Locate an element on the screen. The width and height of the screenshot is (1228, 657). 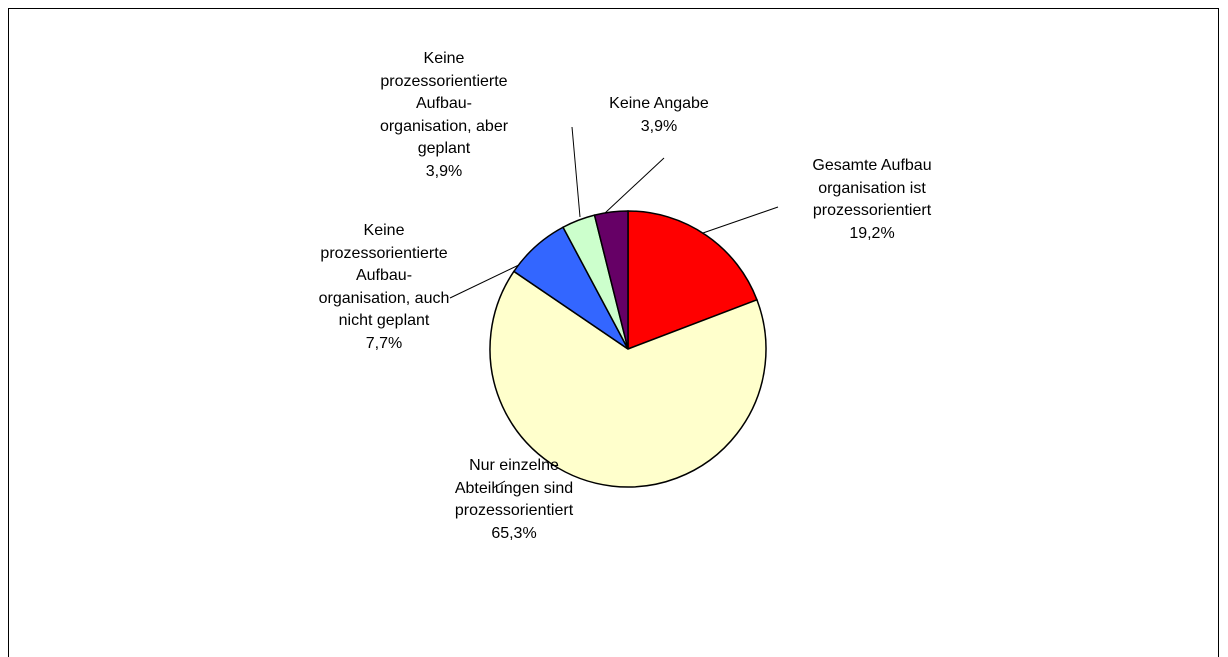
value-label: 19,2% is located at coordinates (872, 233).